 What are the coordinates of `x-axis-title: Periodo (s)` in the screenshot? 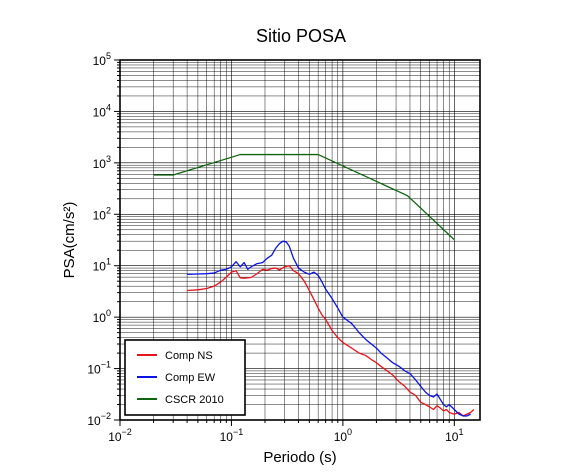 It's located at (299, 457).